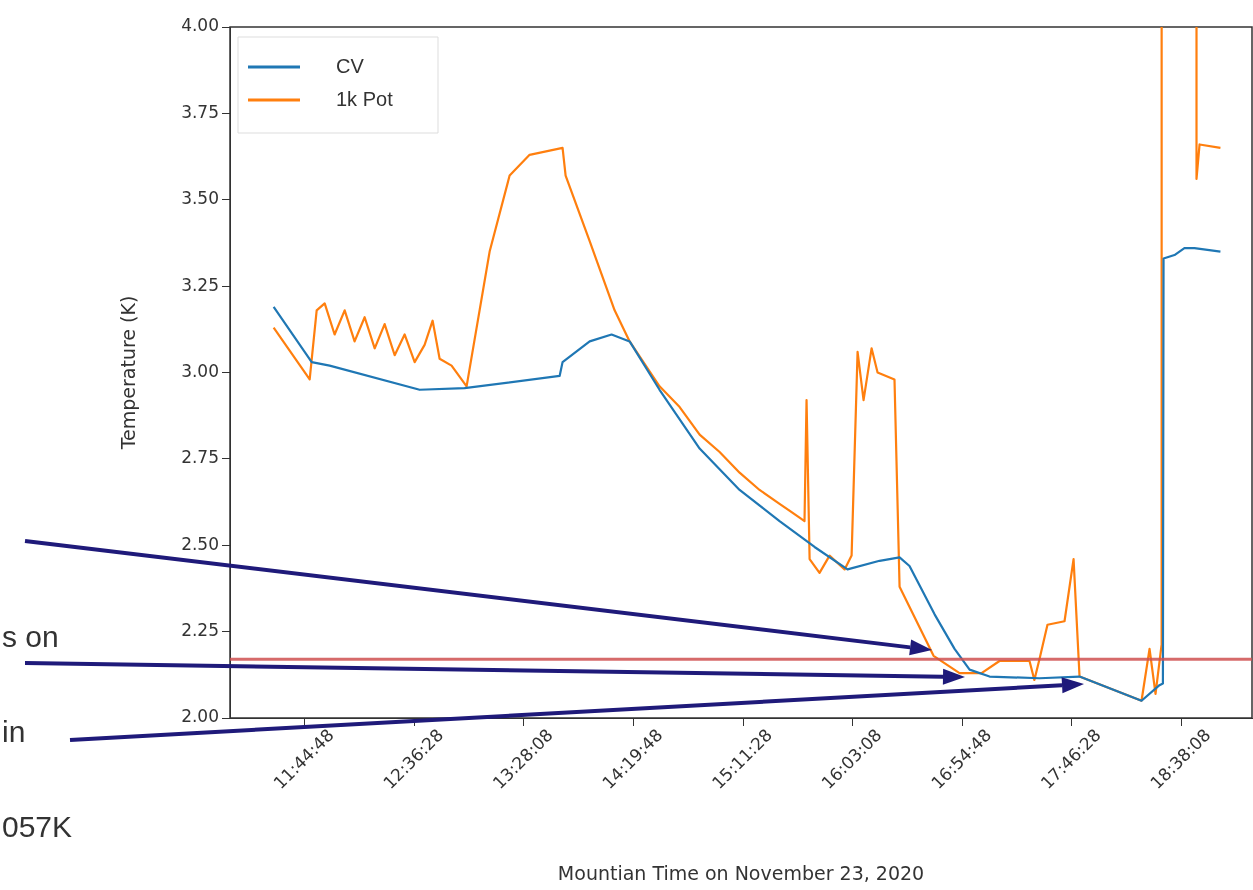  I want to click on y-tick-label: 2.50, so click(200, 543).